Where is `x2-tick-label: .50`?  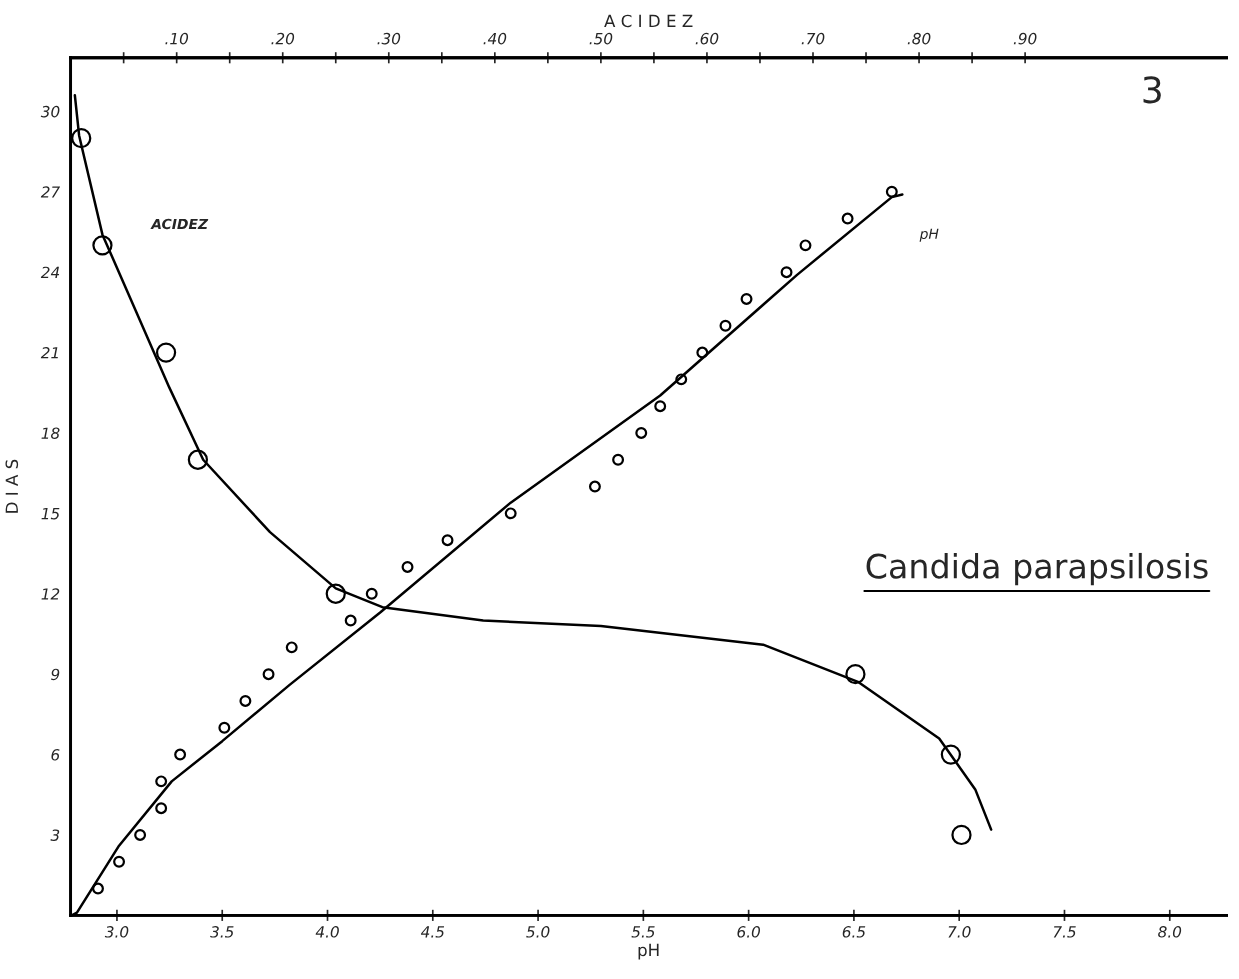
x2-tick-label: .50 is located at coordinates (601, 38).